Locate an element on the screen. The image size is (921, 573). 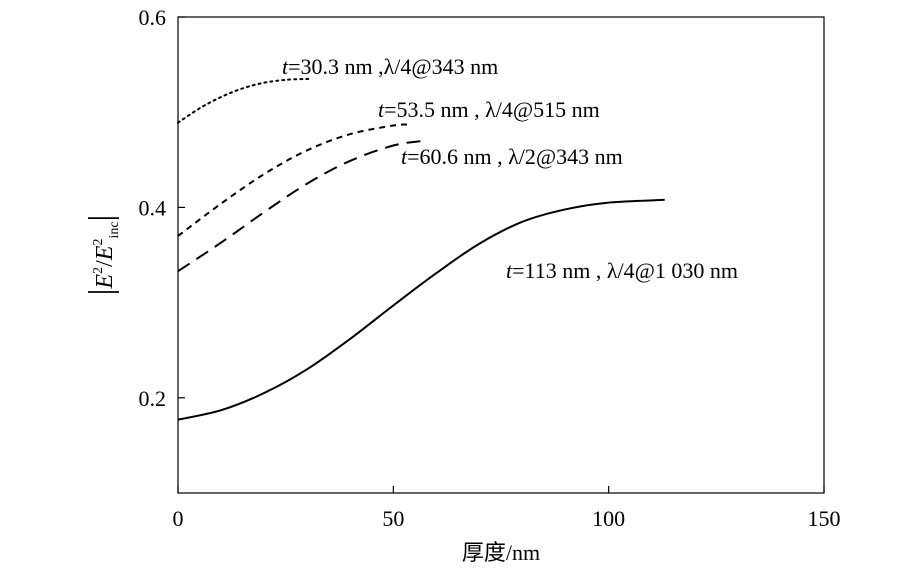
x-tick-label: 100 is located at coordinates (608, 518).